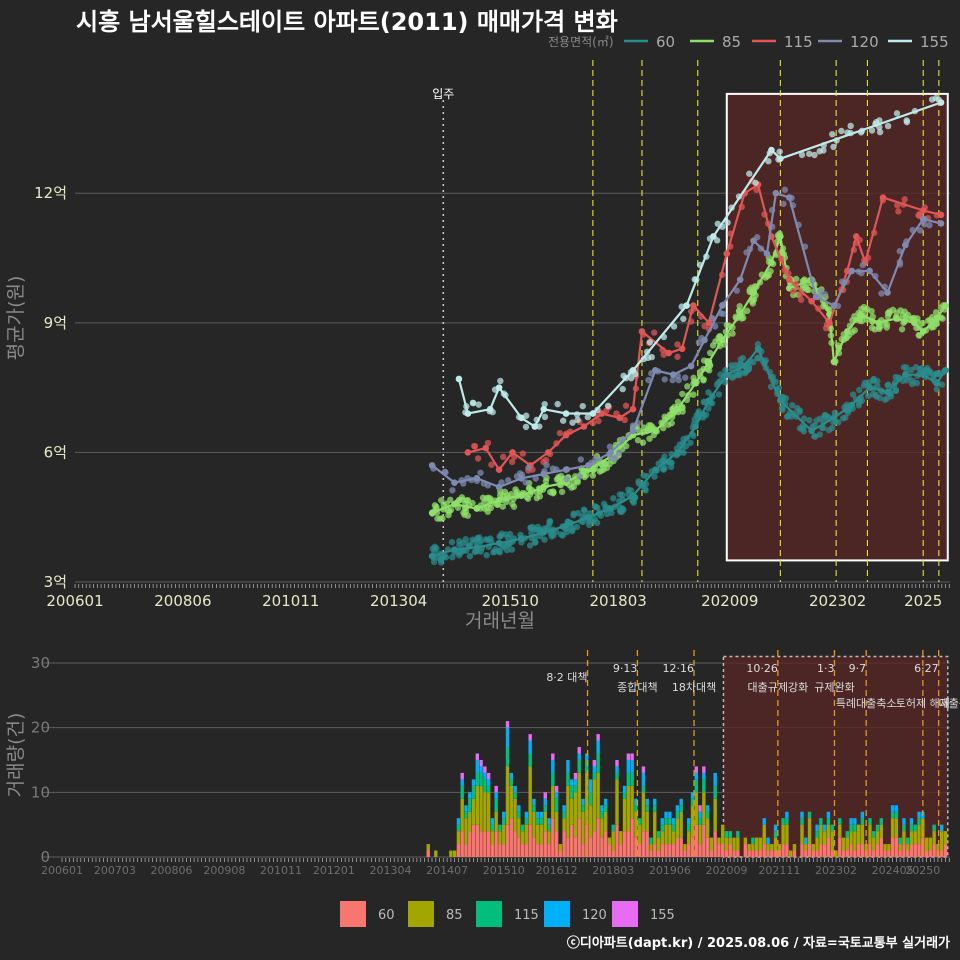 Image resolution: width=960 pixels, height=960 pixels. What do you see at coordinates (45, 857) in the screenshot?
I see `volume-y-tick: 0` at bounding box center [45, 857].